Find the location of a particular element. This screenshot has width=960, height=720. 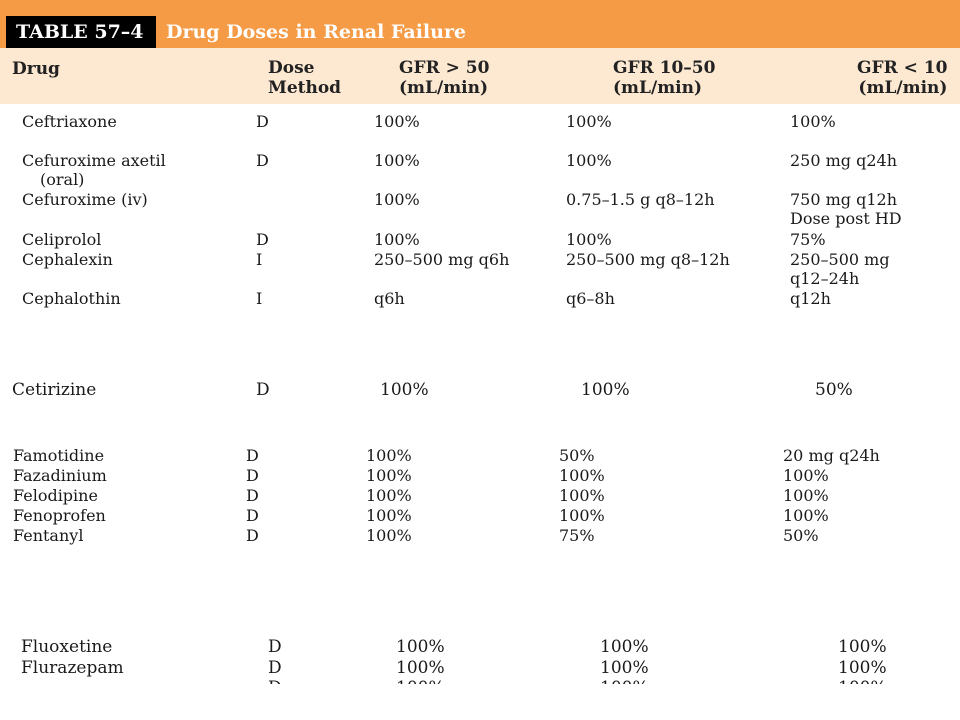

col-header-gfr-10-50: GFR 10–50 (mL/min) is located at coordinates (664, 78).